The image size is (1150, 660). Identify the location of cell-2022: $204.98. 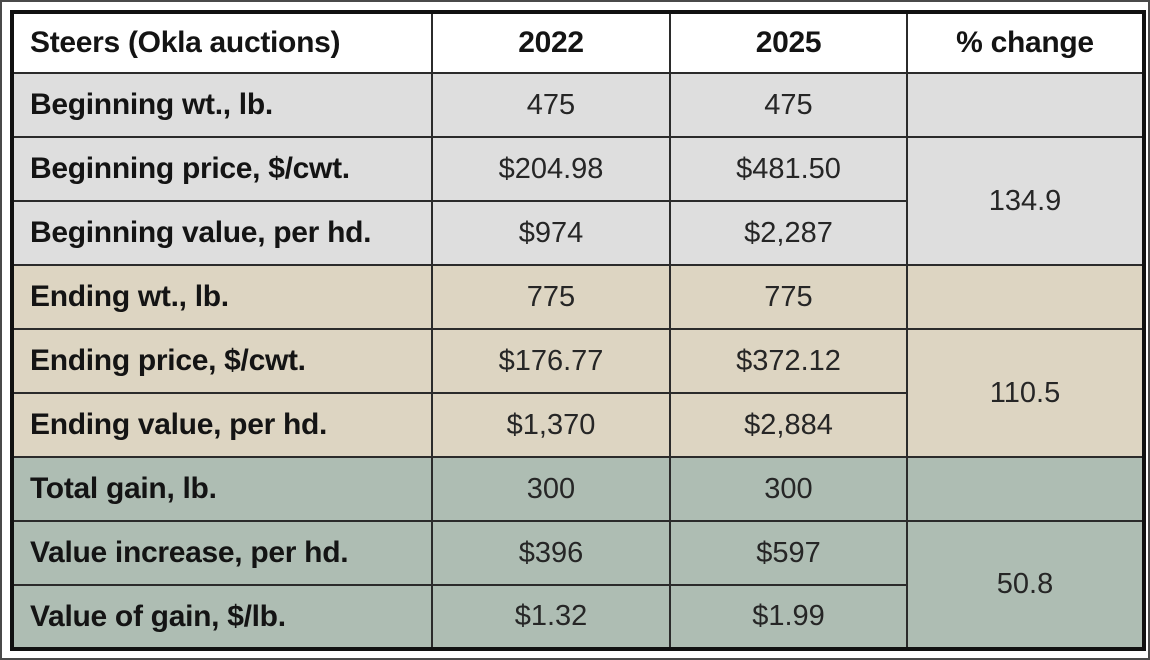
(551, 169).